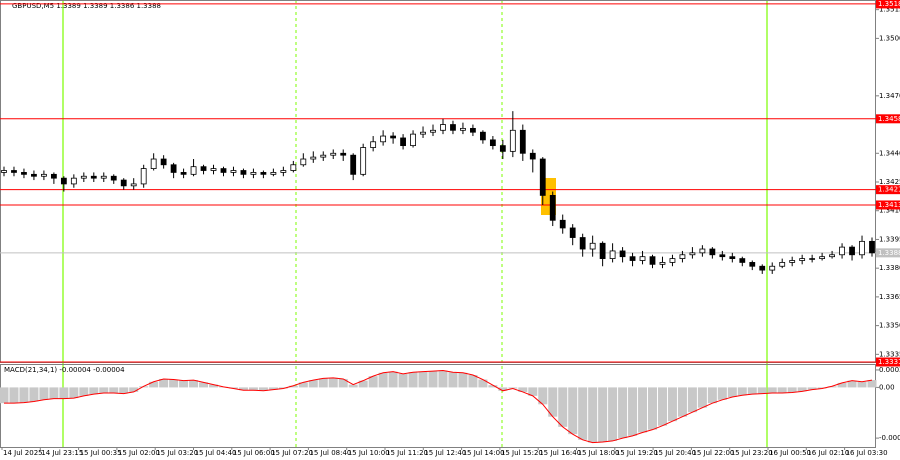 The height and width of the screenshot is (460, 900). I want to click on x-tick-label: 14 Jul 2025, so click(23, 453).